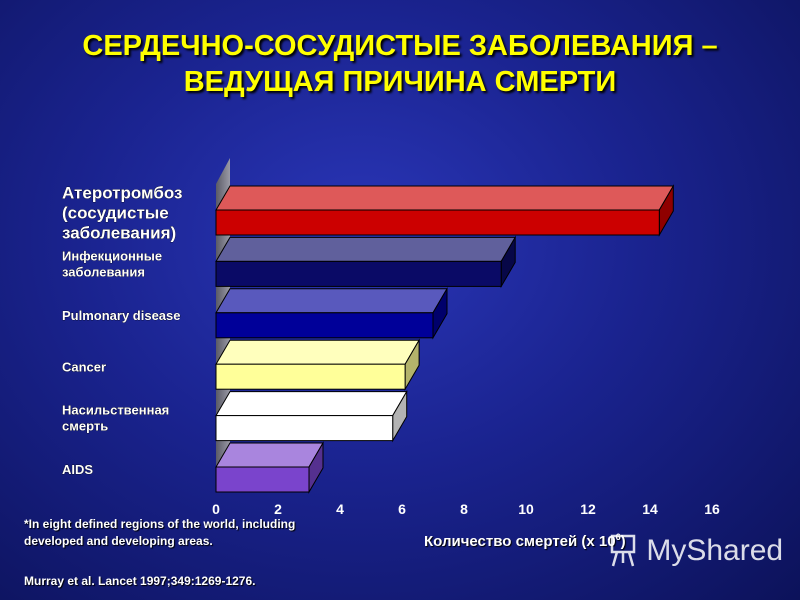  I want to click on category-label-2-line-0: Pulmonary disease, so click(121, 315).